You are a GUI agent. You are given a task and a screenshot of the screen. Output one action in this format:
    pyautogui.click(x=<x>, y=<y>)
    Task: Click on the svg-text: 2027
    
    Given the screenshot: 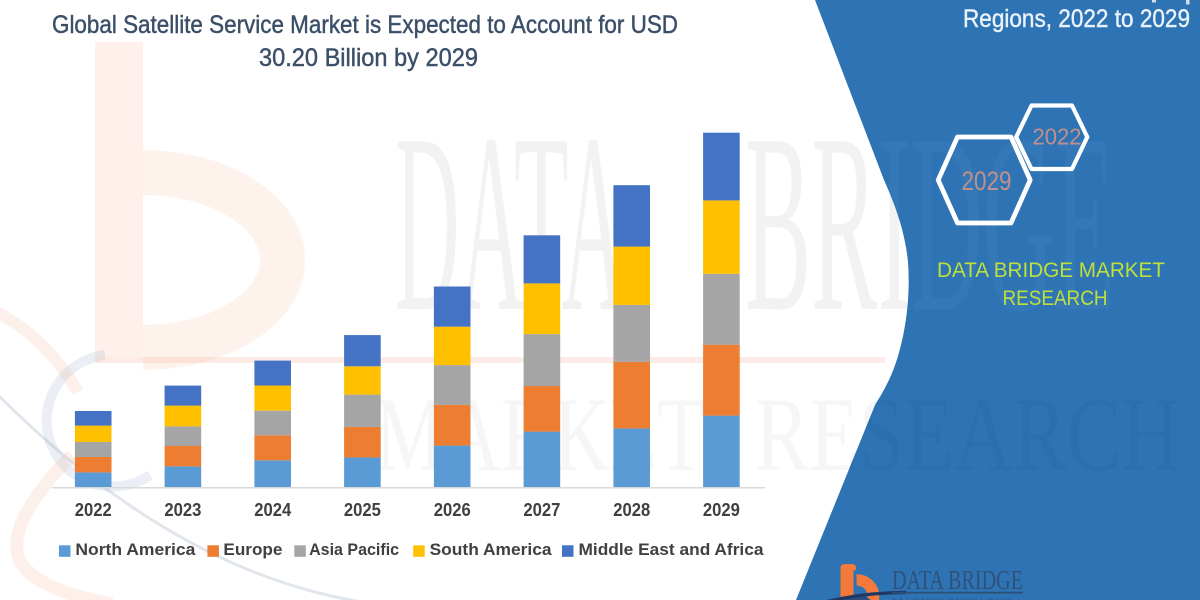 What is the action you would take?
    pyautogui.click(x=541, y=509)
    